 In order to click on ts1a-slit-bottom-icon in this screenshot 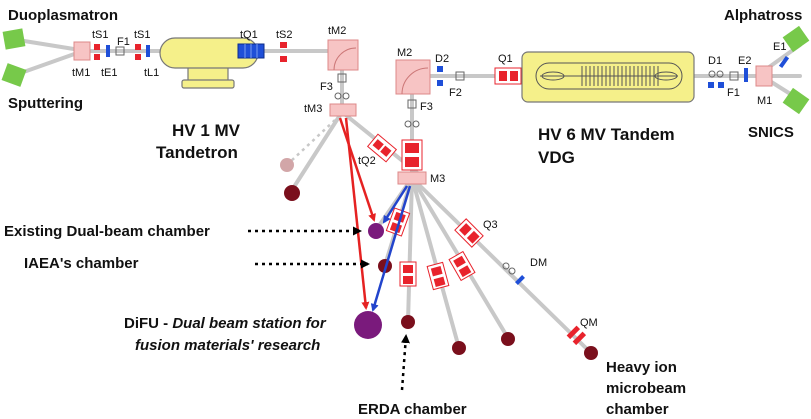, I will do `click(97, 57)`.